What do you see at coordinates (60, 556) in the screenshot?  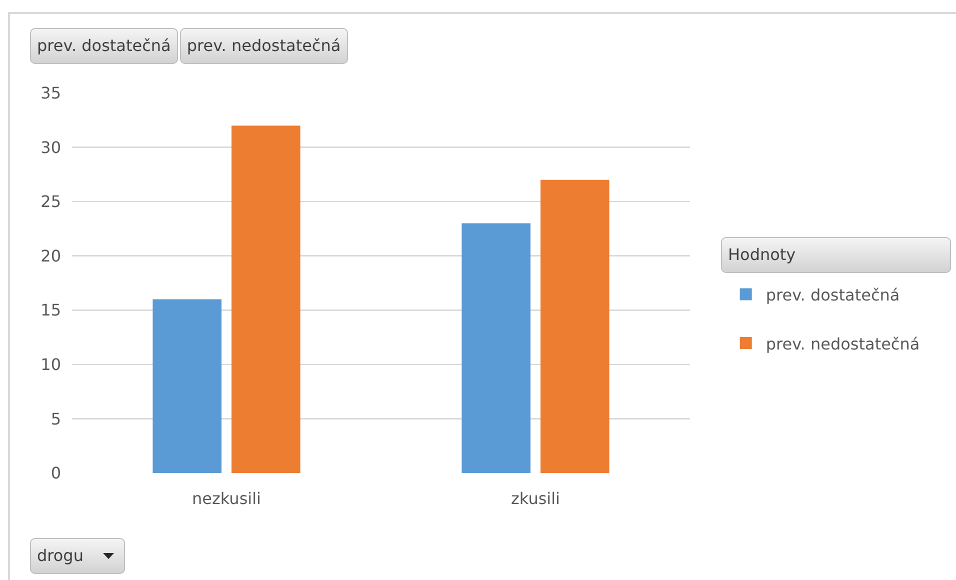 I see `x-axis-title: drogu` at bounding box center [60, 556].